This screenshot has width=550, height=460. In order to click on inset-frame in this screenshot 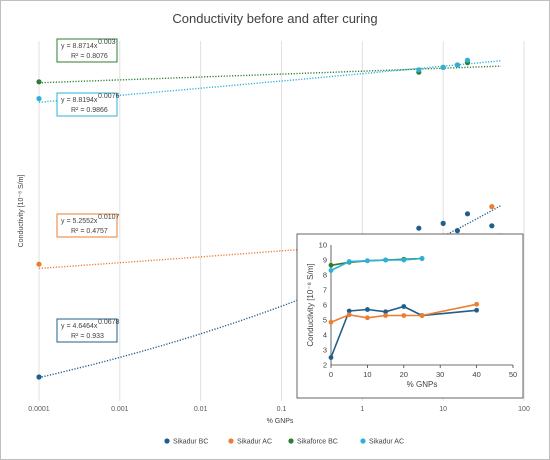, I will do `click(410, 316)`.